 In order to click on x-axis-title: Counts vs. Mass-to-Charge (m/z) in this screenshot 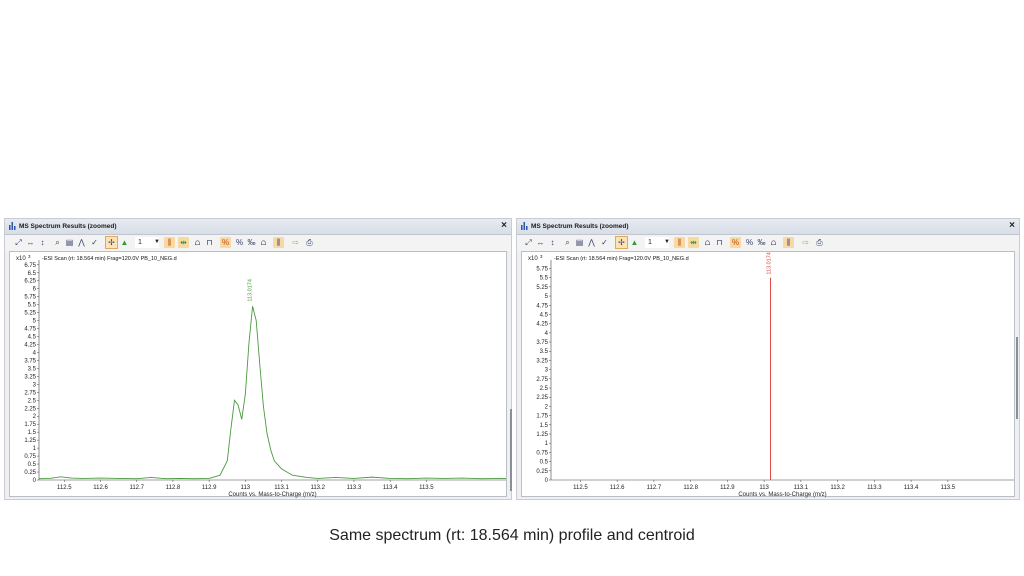, I will do `click(782, 495)`.